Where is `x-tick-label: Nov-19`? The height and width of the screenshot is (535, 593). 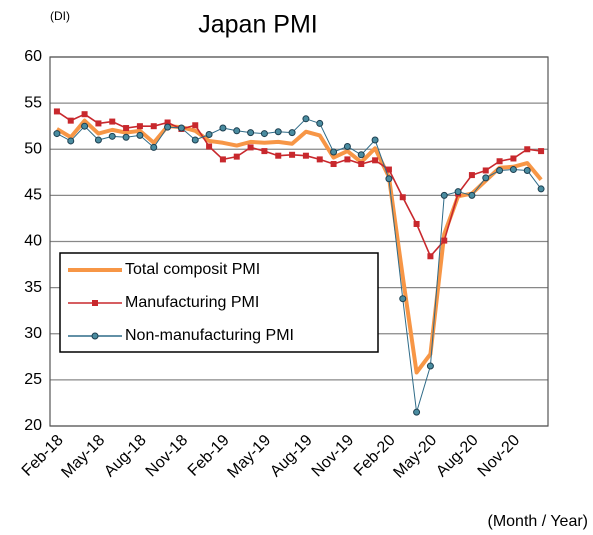 x-tick-label: Nov-19 is located at coordinates (333, 456).